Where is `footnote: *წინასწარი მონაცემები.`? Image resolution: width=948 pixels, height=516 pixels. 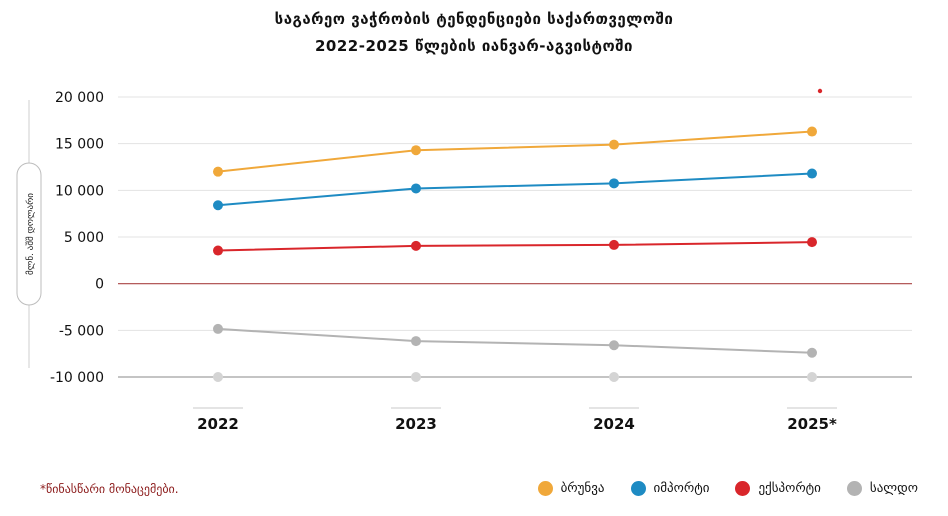 footnote: *წინასწარი მონაცემები. is located at coordinates (109, 489).